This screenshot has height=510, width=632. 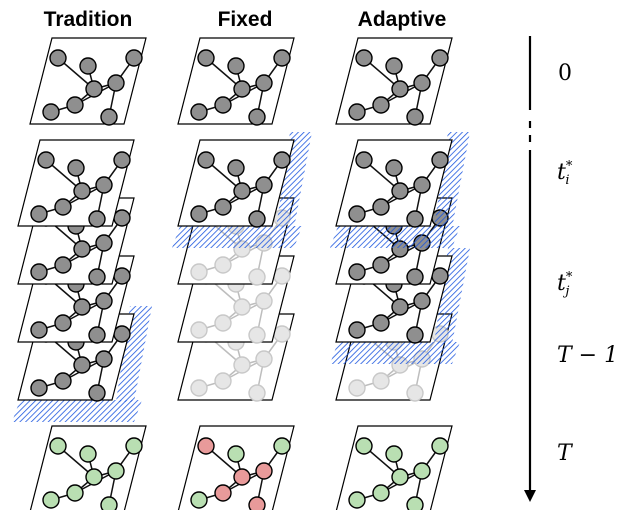 What do you see at coordinates (565, 284) in the screenshot?
I see `time-label-t-j-star: t* j` at bounding box center [565, 284].